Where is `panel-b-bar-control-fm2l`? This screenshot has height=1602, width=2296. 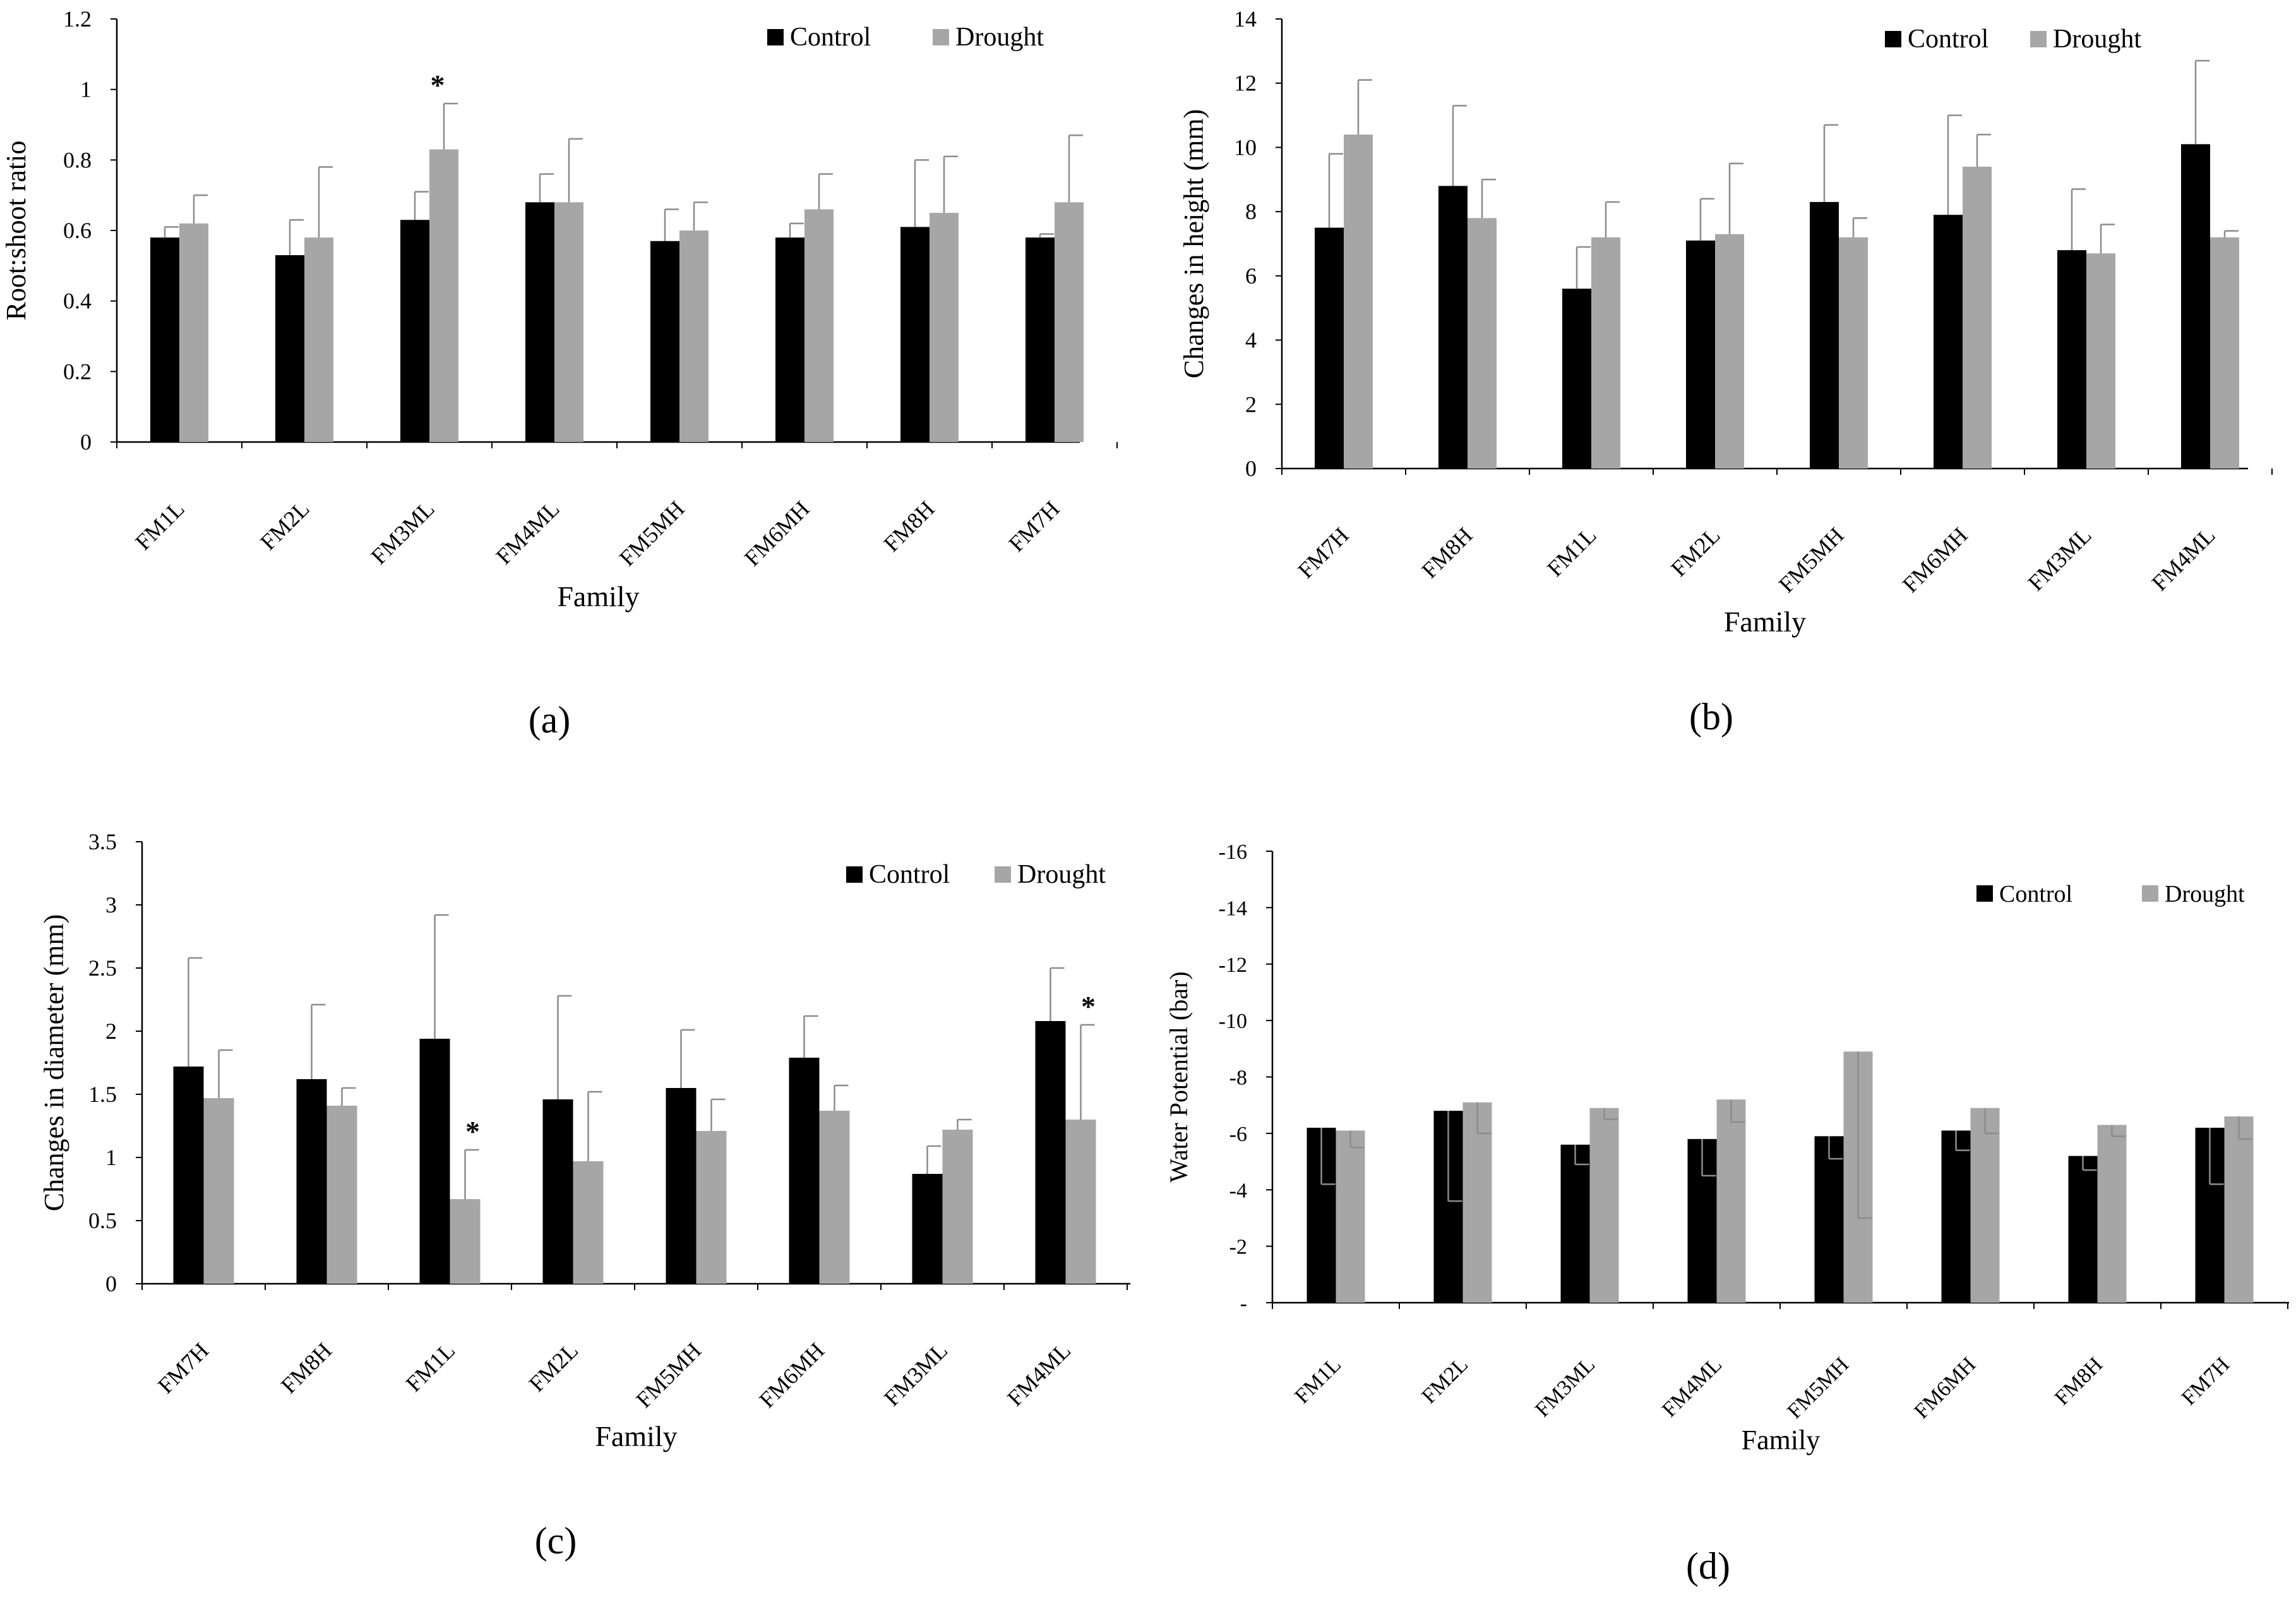 panel-b-bar-control-fm2l is located at coordinates (1701, 354).